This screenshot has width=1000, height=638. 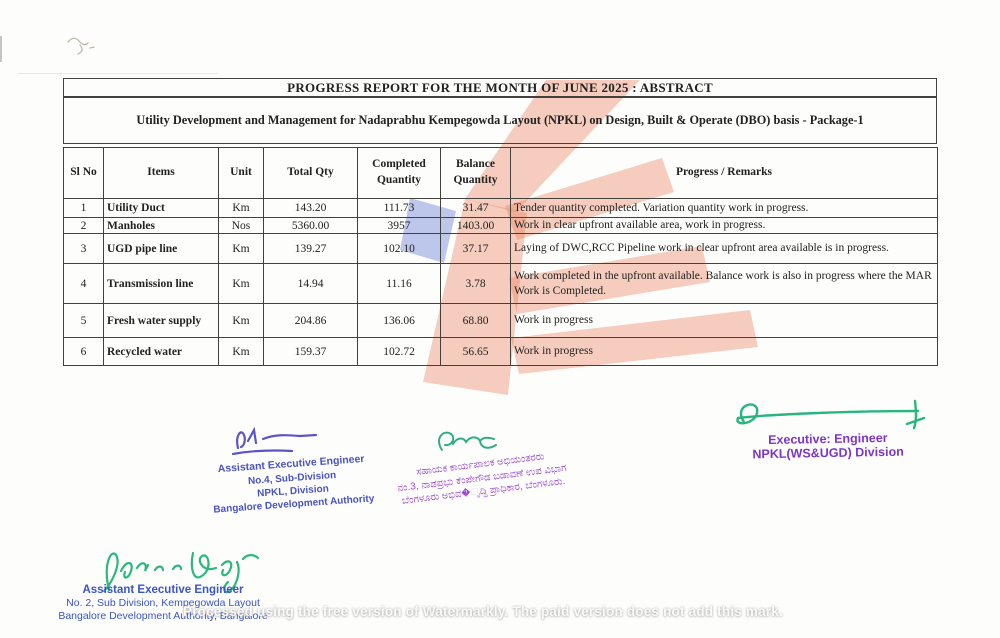 What do you see at coordinates (828, 453) in the screenshot?
I see `stamp-line: NPKL(WS&UGD) Division` at bounding box center [828, 453].